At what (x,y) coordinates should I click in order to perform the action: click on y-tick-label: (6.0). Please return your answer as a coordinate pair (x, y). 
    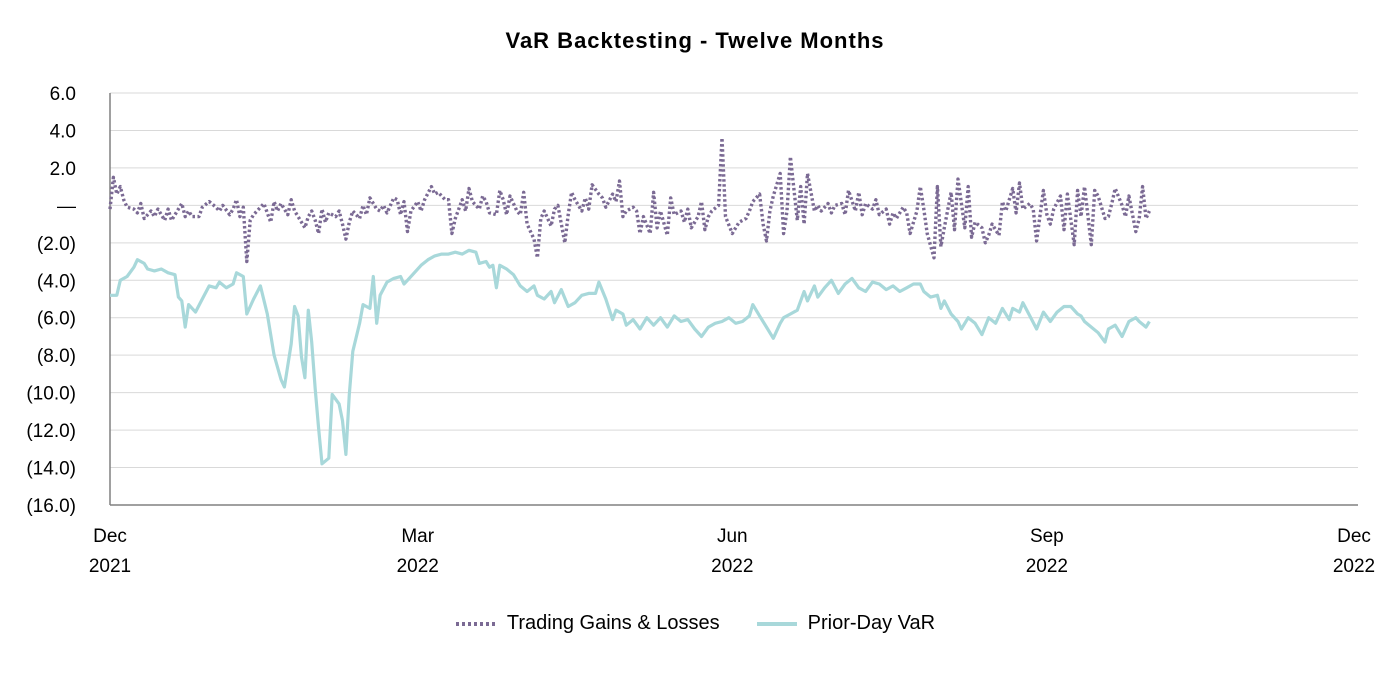
    Looking at the image, I should click on (56, 319).